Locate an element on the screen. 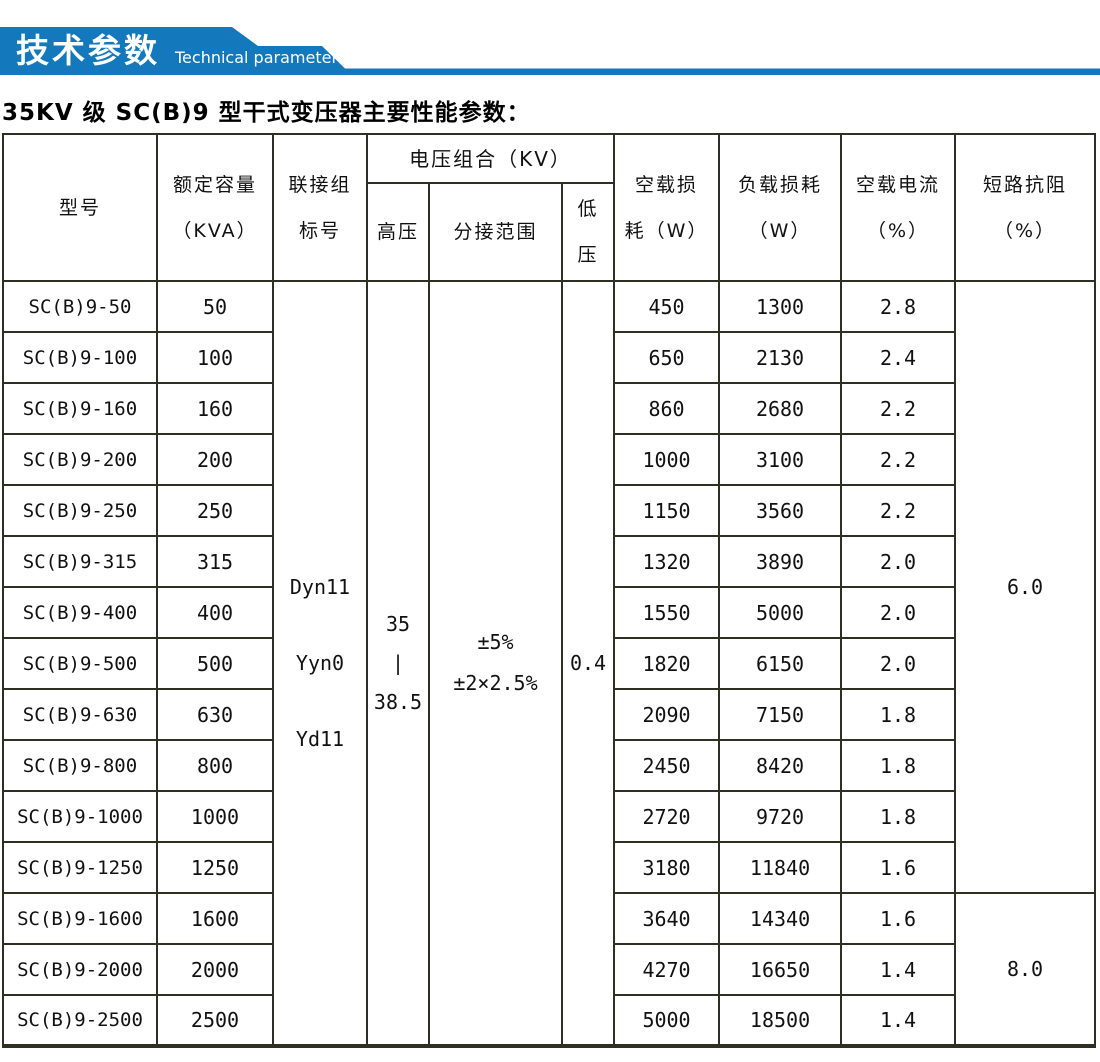  header-lv: 低 压 is located at coordinates (588, 232).